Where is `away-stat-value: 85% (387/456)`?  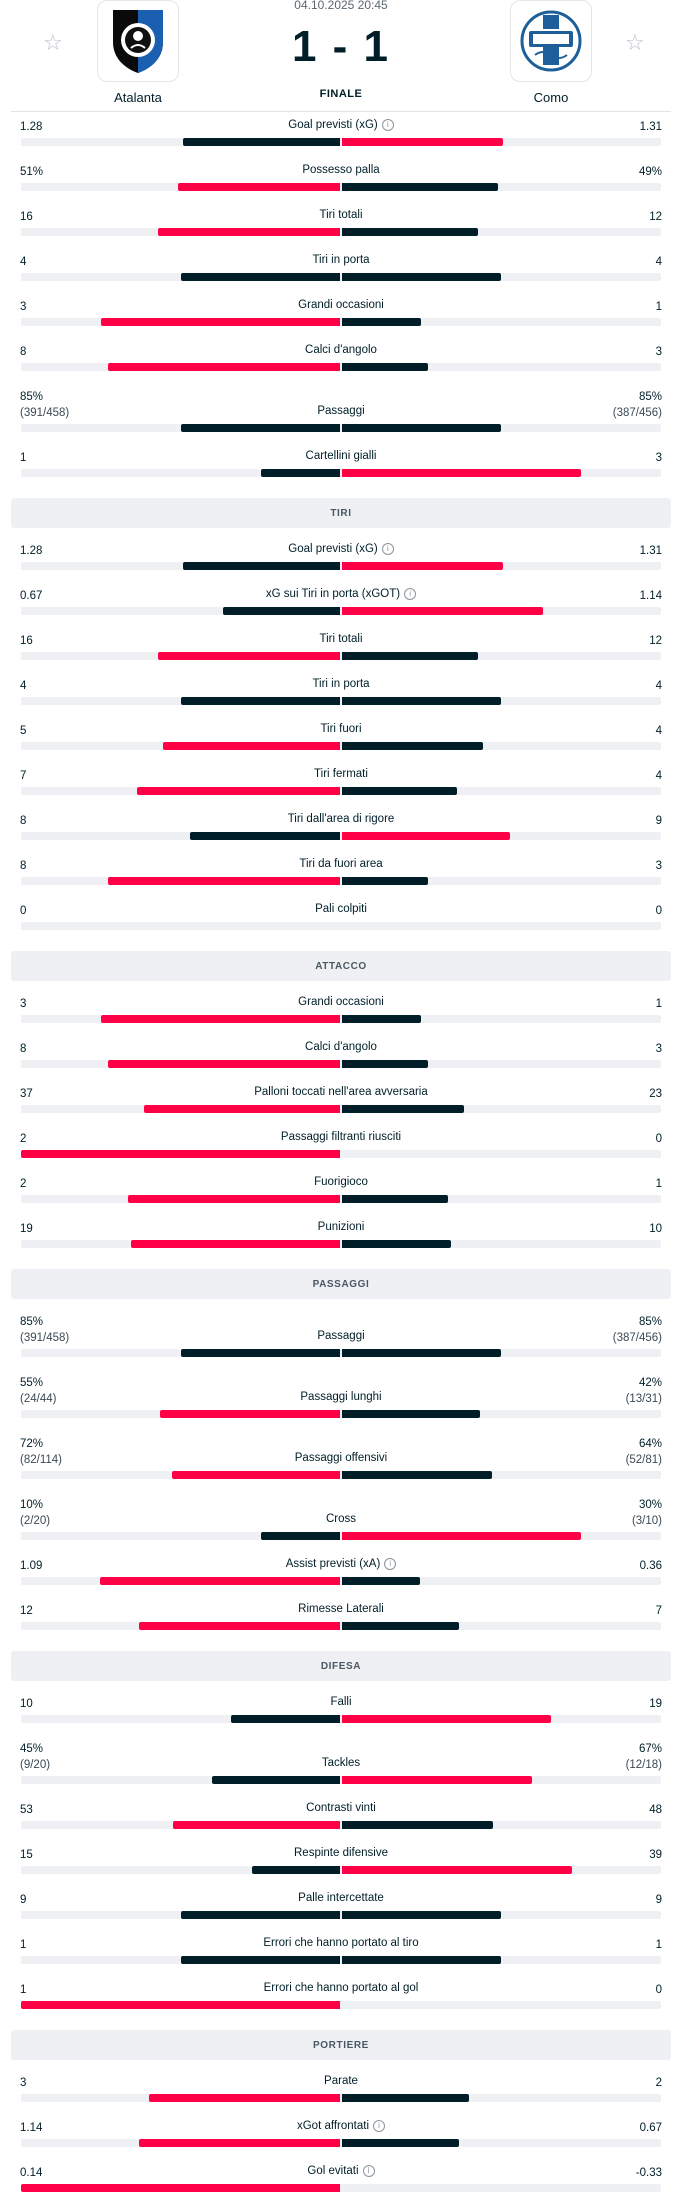
away-stat-value: 85% (387/456) is located at coordinates (637, 405).